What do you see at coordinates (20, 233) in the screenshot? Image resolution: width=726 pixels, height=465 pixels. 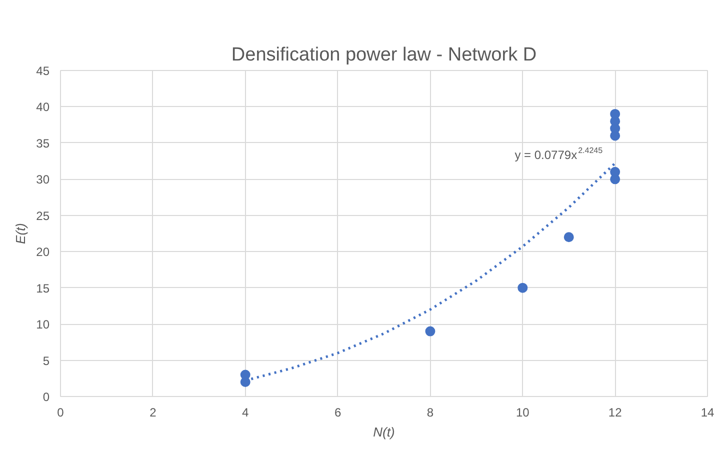 I see `y-axis-title: E(t)` at bounding box center [20, 233].